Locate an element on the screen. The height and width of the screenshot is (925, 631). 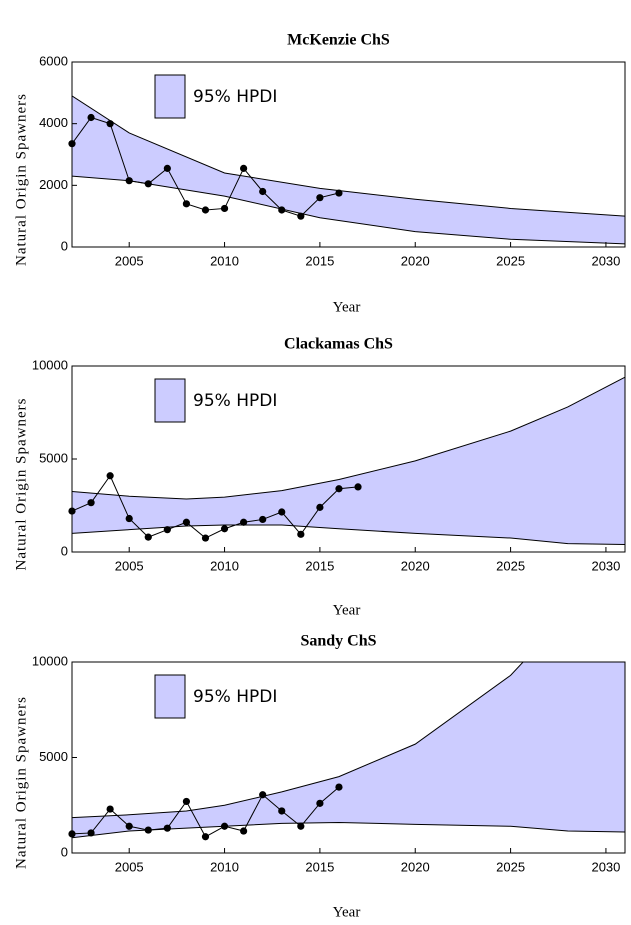
chart-title: Sandy ChS is located at coordinates (338, 641).